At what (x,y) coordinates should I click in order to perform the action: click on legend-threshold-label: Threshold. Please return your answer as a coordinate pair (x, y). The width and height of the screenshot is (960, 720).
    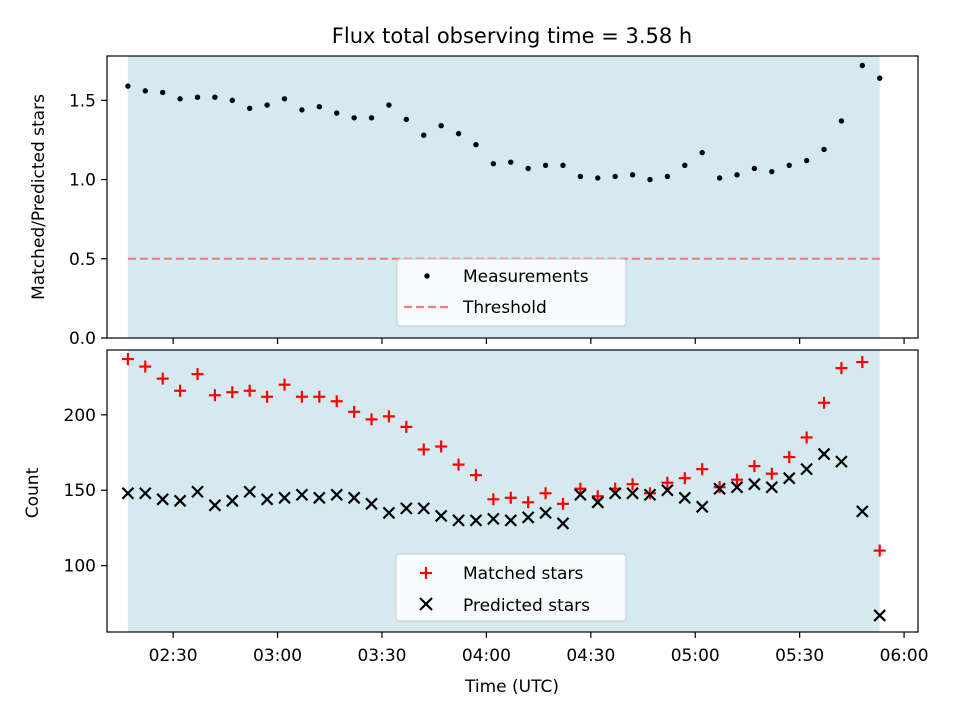
    Looking at the image, I should click on (504, 308).